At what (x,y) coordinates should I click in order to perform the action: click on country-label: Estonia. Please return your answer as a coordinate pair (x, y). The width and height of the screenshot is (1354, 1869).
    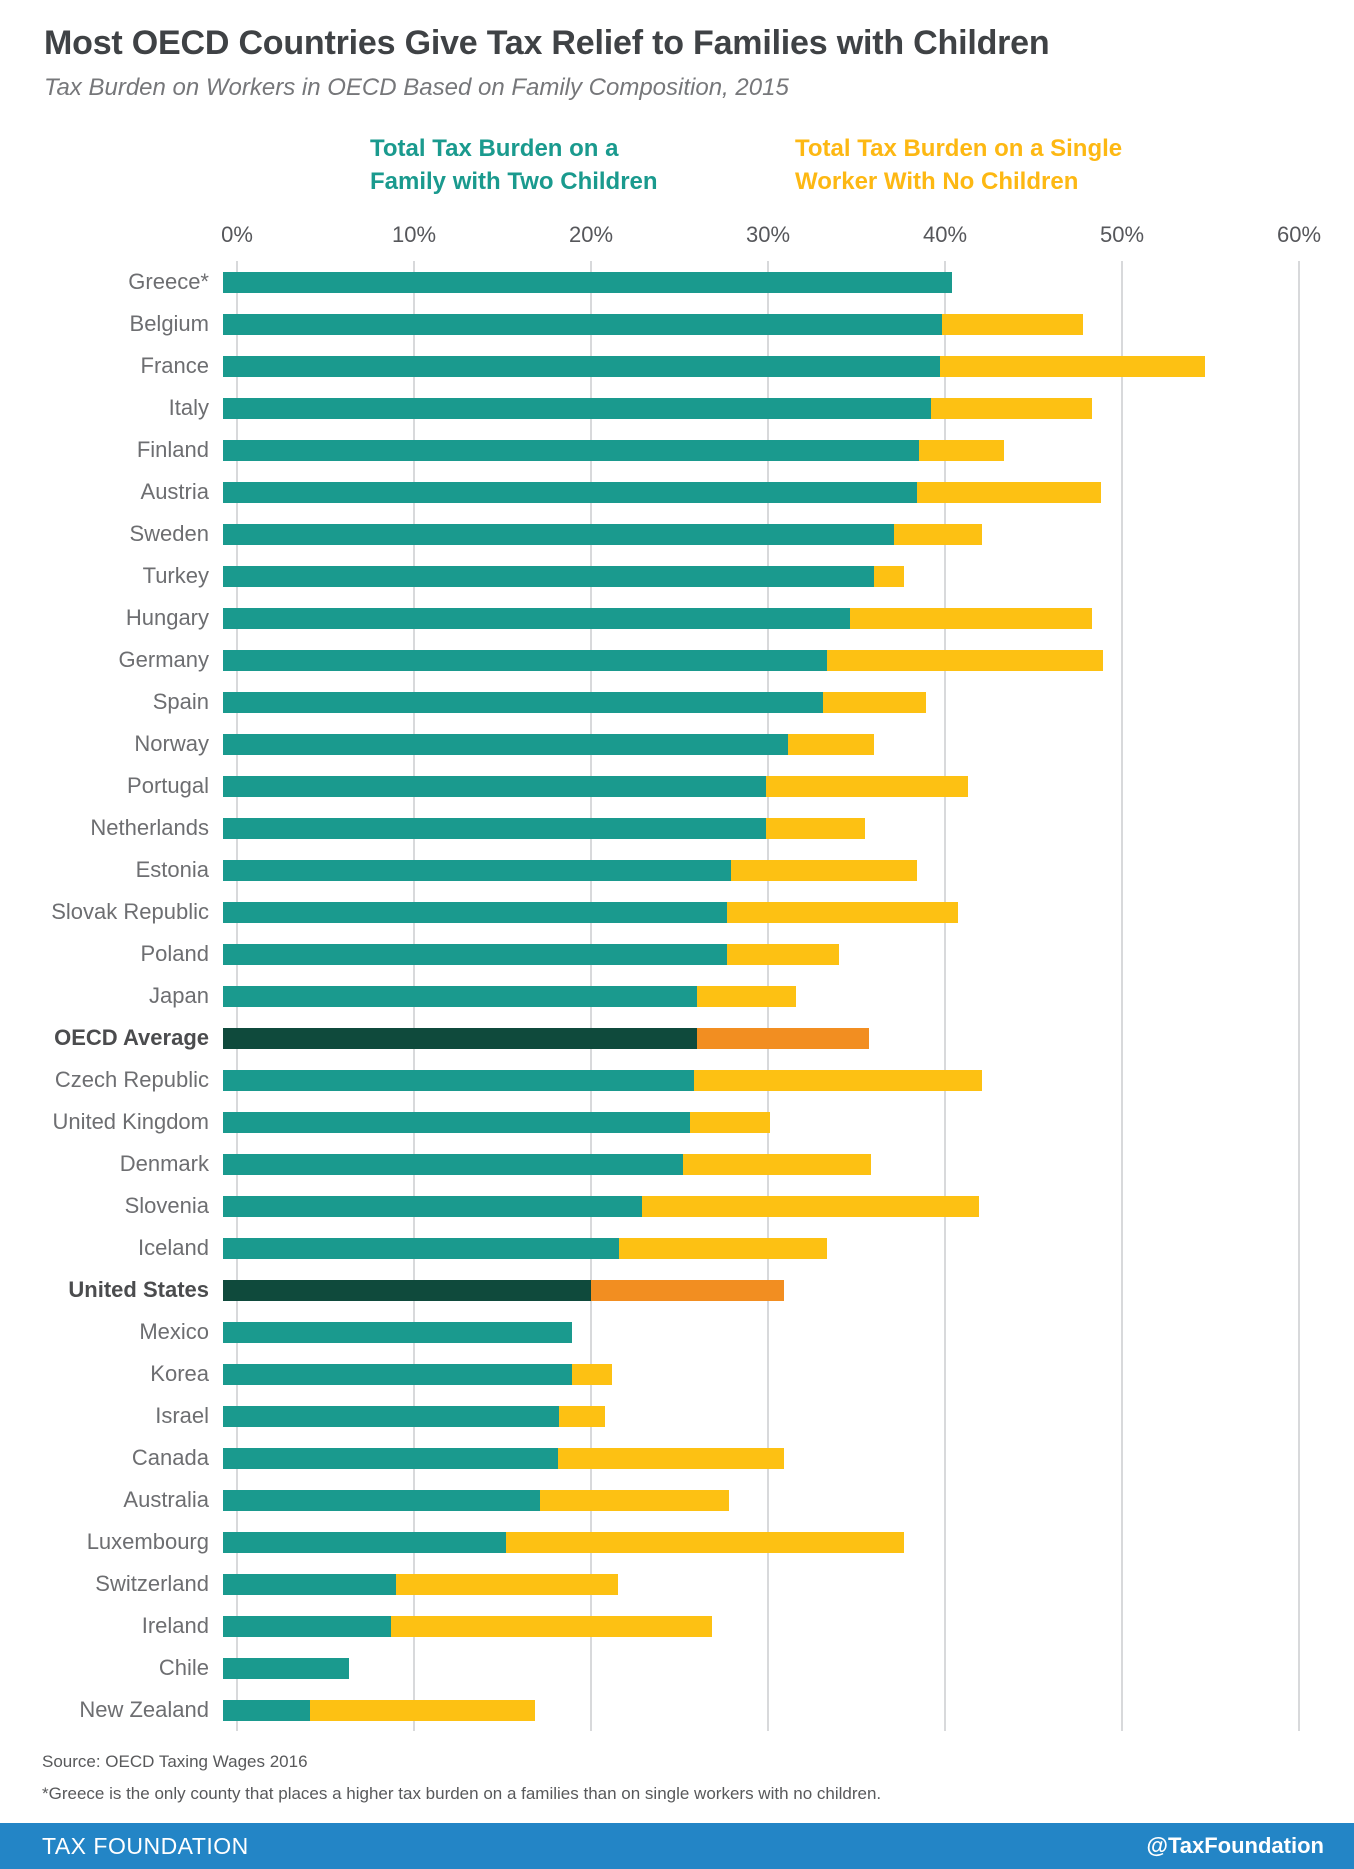
    Looking at the image, I should click on (172, 869).